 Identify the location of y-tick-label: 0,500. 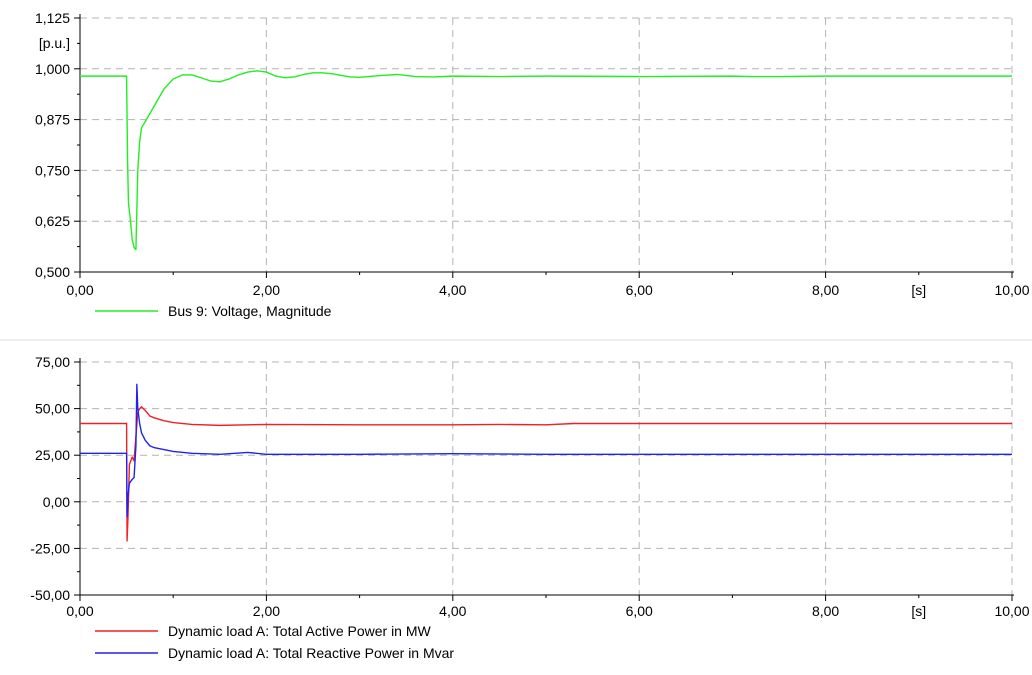
(52, 272).